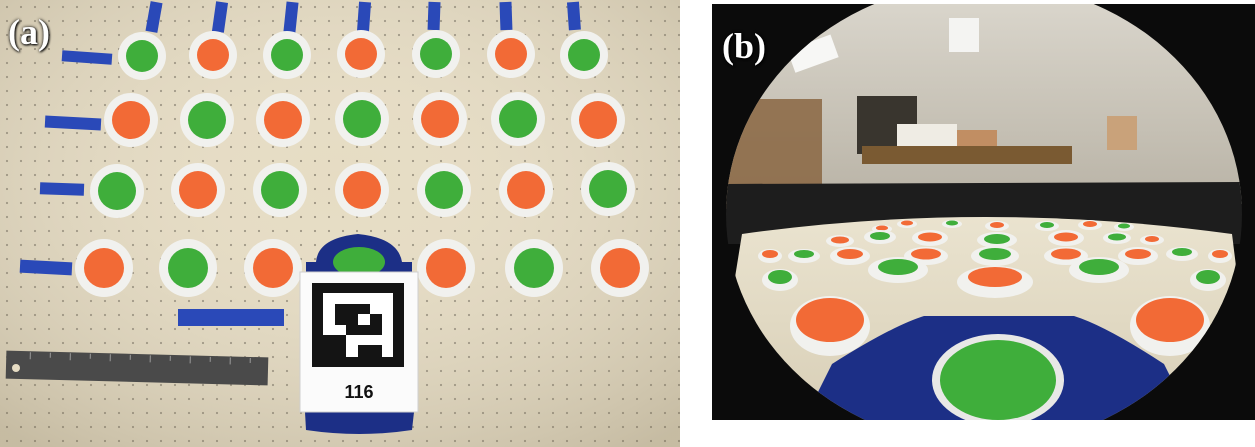 This screenshot has height=447, width=1255. What do you see at coordinates (998, 368) in the screenshot?
I see `robot-base-foreground` at bounding box center [998, 368].